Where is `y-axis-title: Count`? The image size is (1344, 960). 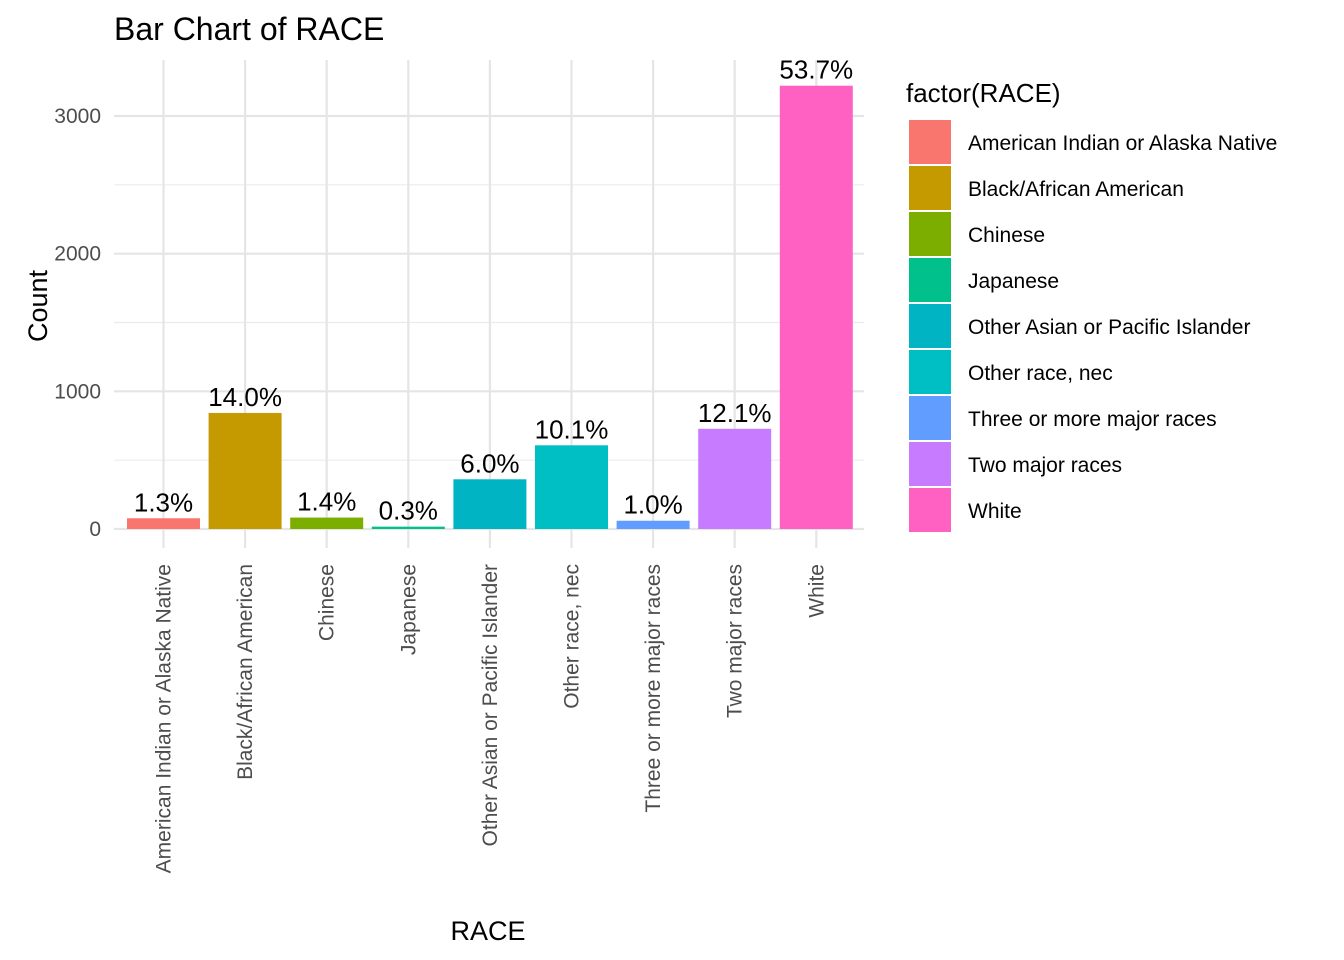 y-axis-title: Count is located at coordinates (38, 305).